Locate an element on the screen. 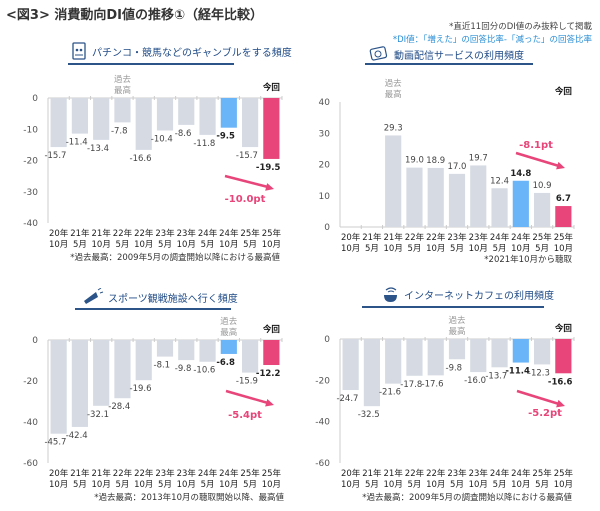 This screenshot has height=511, width=600. video-streaming-icon is located at coordinates (378, 53).